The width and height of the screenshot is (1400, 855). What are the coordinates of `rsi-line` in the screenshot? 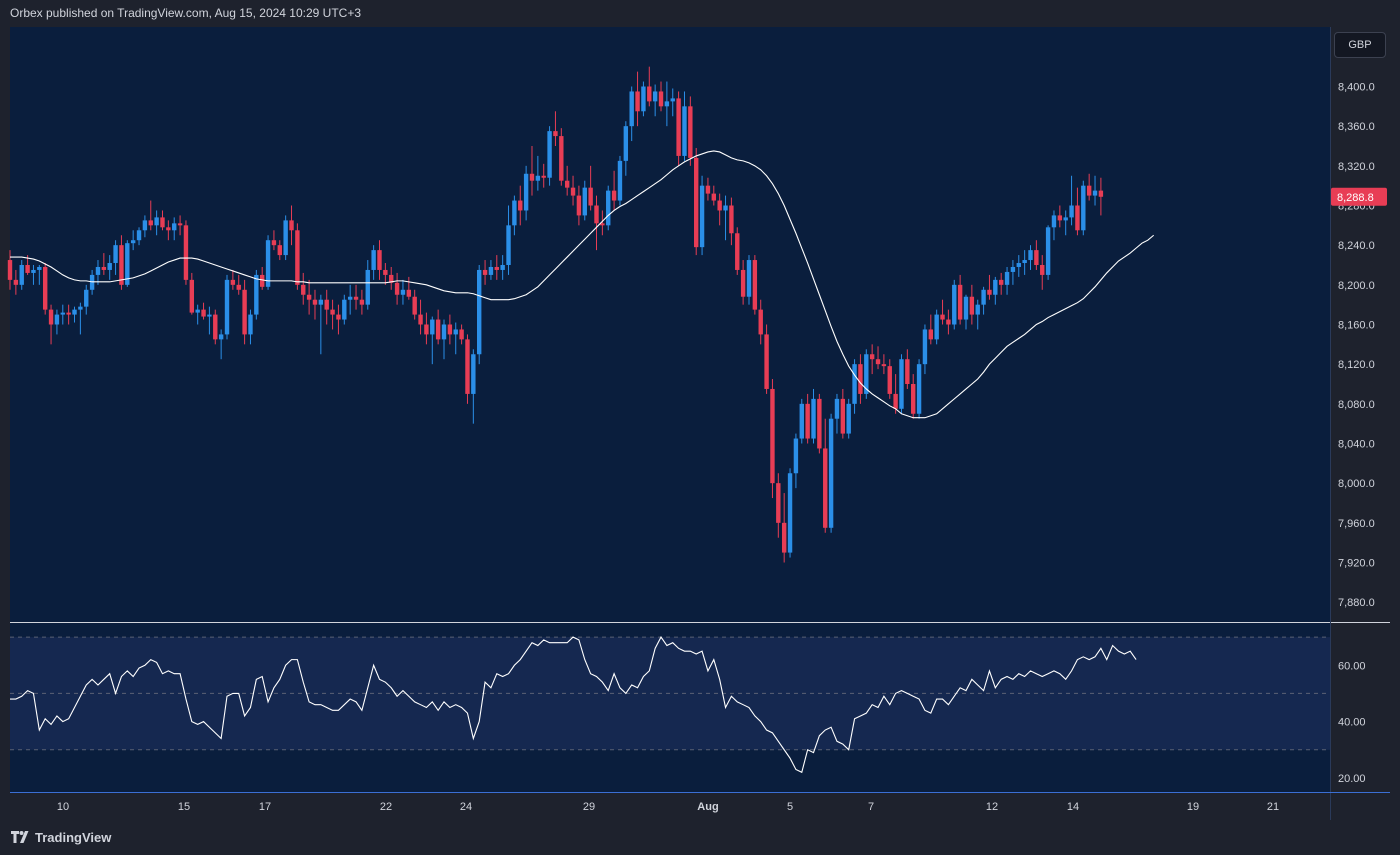 It's located at (573, 705).